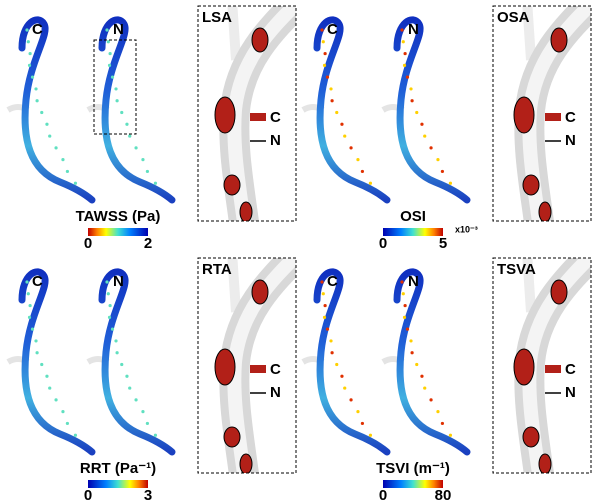 This screenshot has width=592, height=501. I want to click on inset-title: OSA, so click(513, 17).